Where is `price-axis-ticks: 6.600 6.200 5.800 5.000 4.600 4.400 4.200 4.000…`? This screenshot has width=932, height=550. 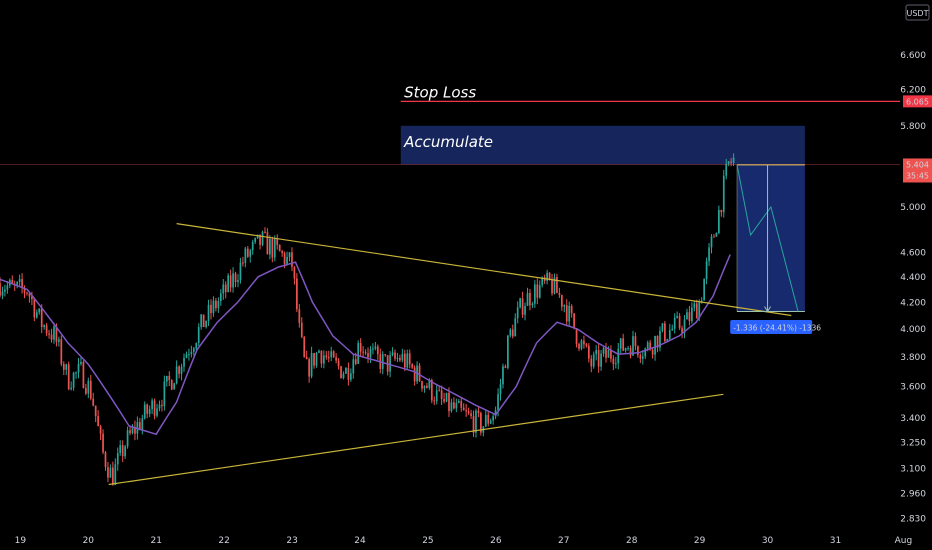 price-axis-ticks: 6.600 6.200 5.800 5.000 4.600 4.400 4.200 4.000… is located at coordinates (913, 287).